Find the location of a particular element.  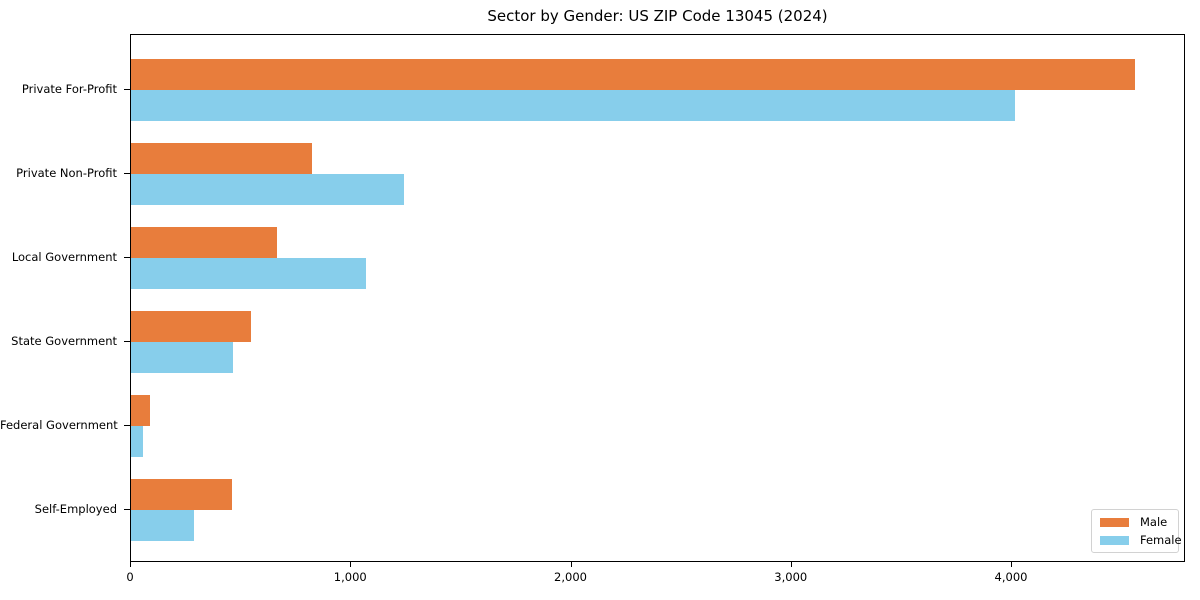

x-tick-label-0: 0 is located at coordinates (130, 577).